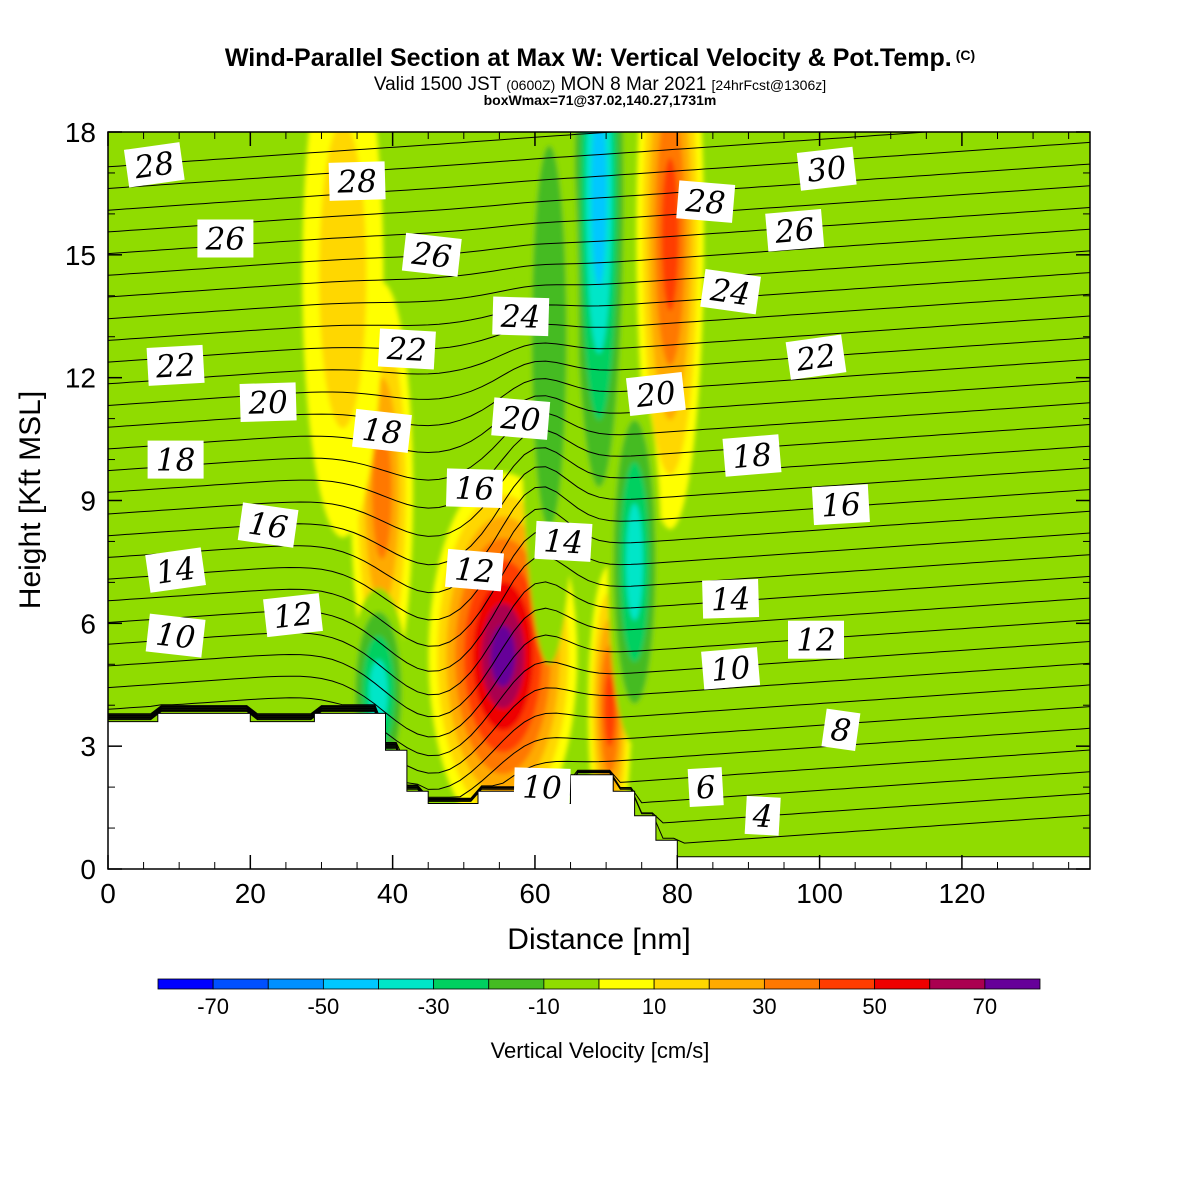 The width and height of the screenshot is (1200, 1200). I want to click on y-tick-label: 3, so click(88, 746).